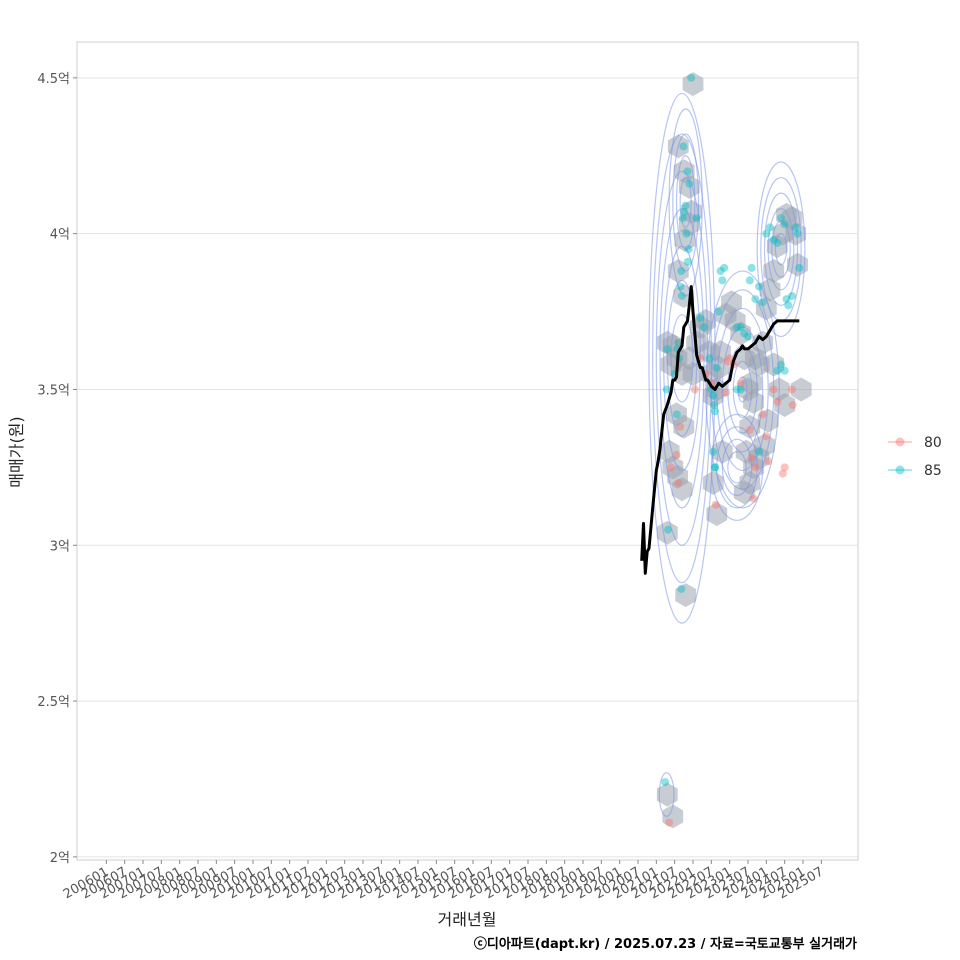 The image size is (960, 960). What do you see at coordinates (16, 451) in the screenshot?
I see `y-axis-title: 매매가(원)` at bounding box center [16, 451].